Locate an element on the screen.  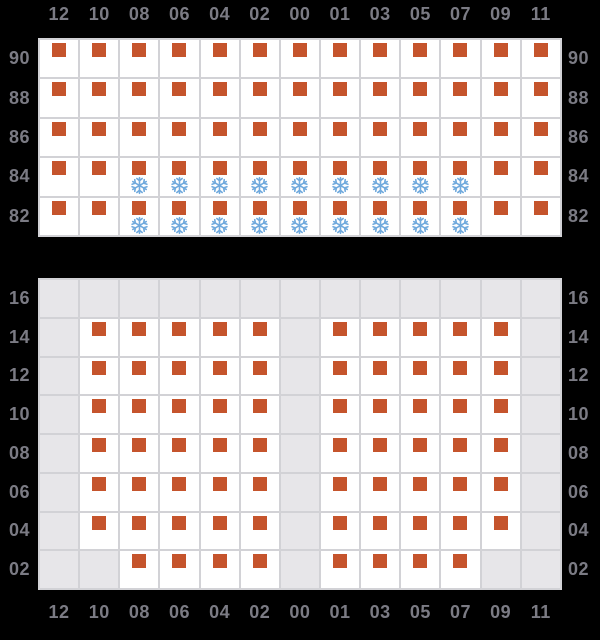
slot-r86-c12 is located at coordinates (59, 137).